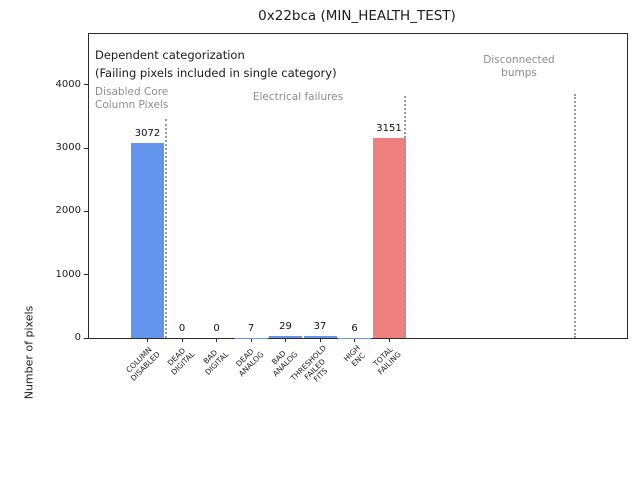 This screenshot has height=480, width=640. Describe the element at coordinates (249, 362) in the screenshot. I see `x-tick-label-dead-analog: DEAD ANALOG` at that location.